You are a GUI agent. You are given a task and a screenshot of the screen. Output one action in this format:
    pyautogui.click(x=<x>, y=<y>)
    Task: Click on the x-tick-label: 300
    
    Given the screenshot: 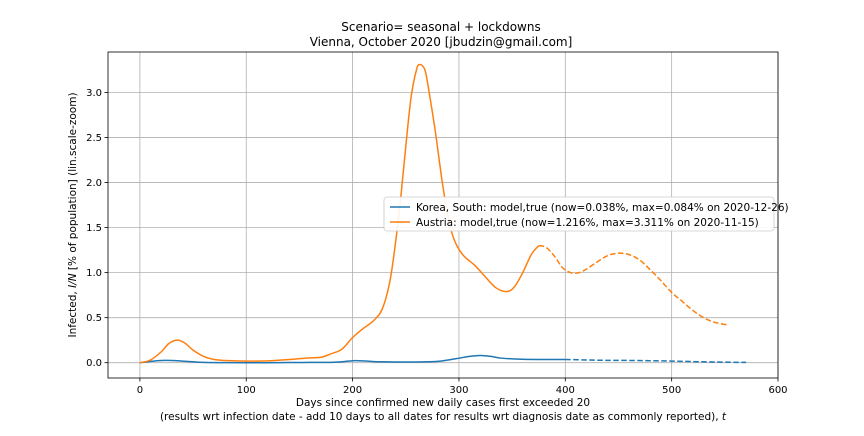 What is the action you would take?
    pyautogui.click(x=458, y=390)
    